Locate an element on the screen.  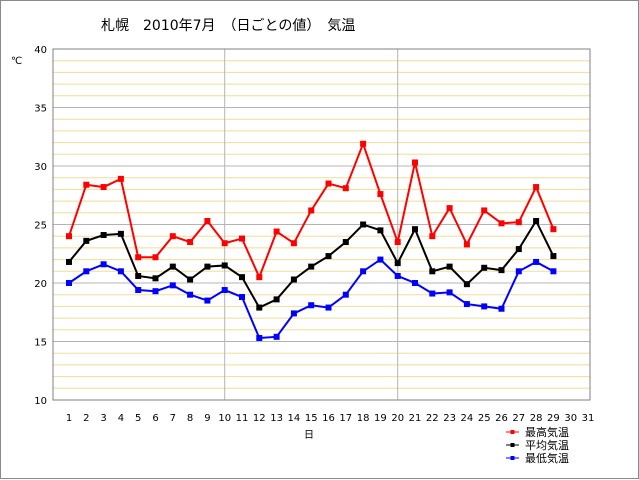
x-tick-label: 3 is located at coordinates (103, 418).